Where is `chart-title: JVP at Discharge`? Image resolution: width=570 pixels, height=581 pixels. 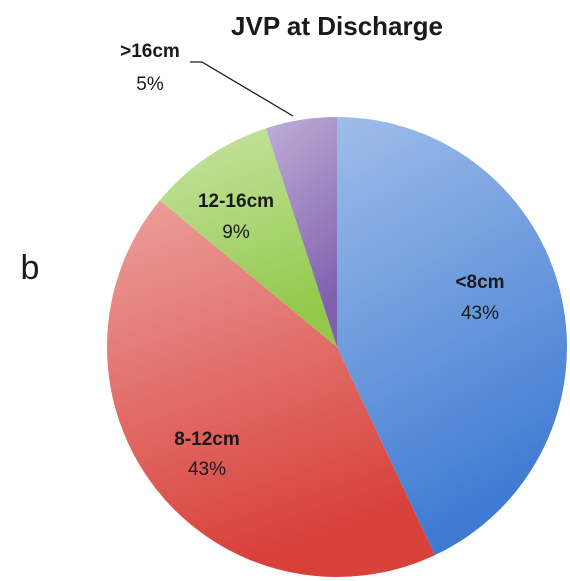 chart-title: JVP at Discharge is located at coordinates (337, 26).